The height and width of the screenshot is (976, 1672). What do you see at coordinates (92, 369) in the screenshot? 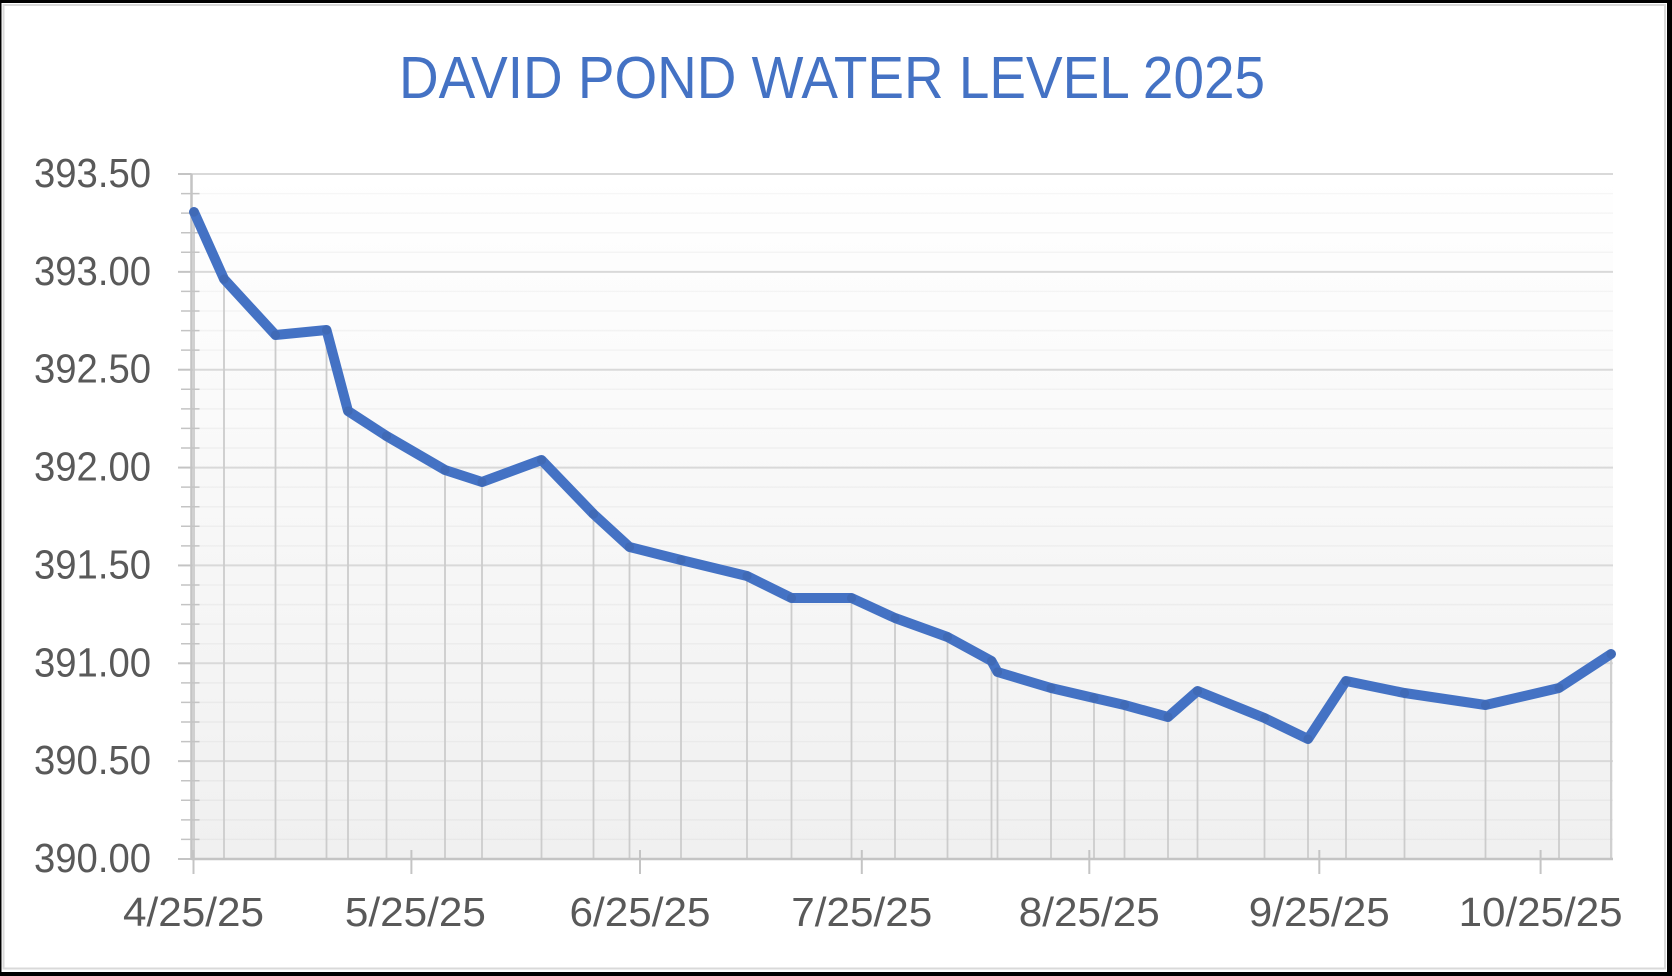
I see `svg-text: 392.50` at bounding box center [92, 369].